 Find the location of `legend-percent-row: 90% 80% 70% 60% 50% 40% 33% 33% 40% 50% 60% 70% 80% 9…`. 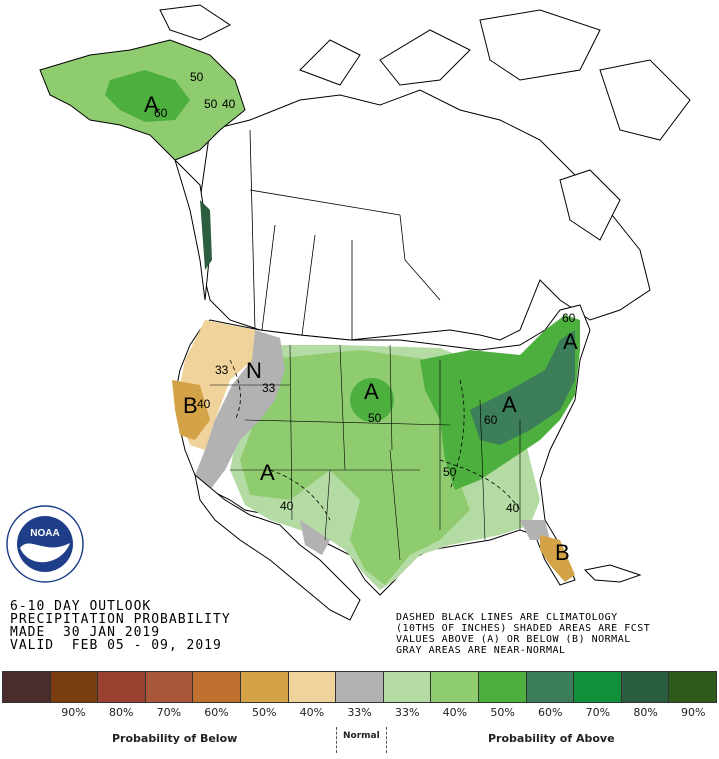

legend-percent-row: 90% 80% 70% 60% 50% 40% 33% 33% 40% 50% 60% 70% 80% 9… is located at coordinates (359, 712).